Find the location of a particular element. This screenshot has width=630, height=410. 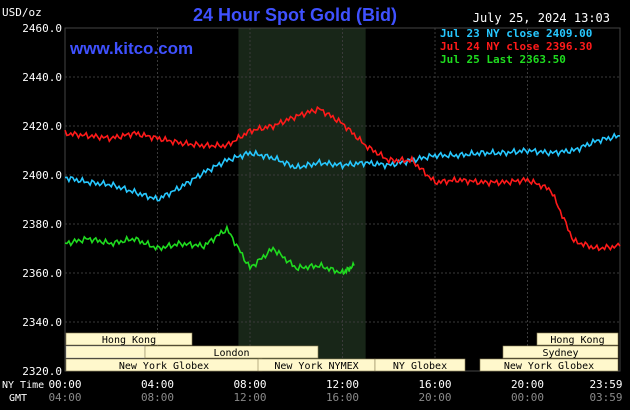

session-hong-kong-label: Hong Kong is located at coordinates (129, 340).